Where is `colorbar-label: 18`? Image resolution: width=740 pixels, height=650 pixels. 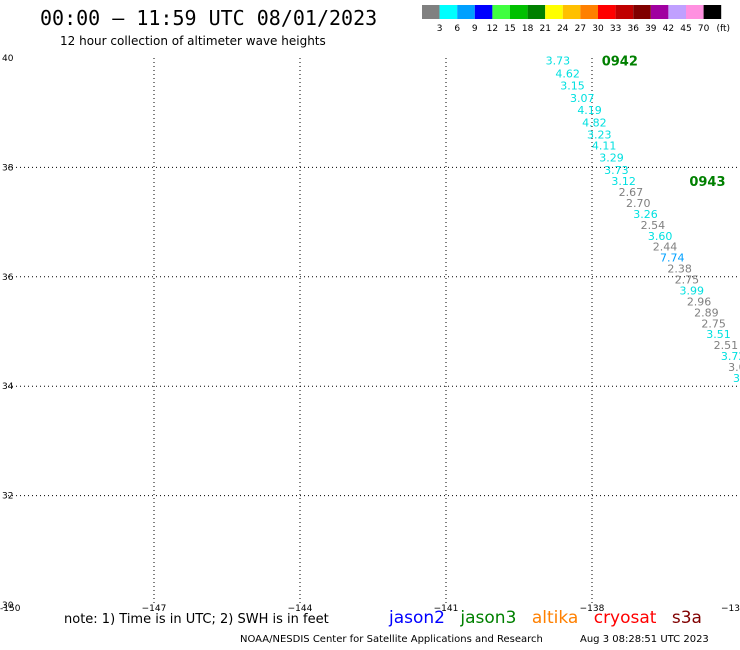
colorbar-label: 18 is located at coordinates (528, 29).